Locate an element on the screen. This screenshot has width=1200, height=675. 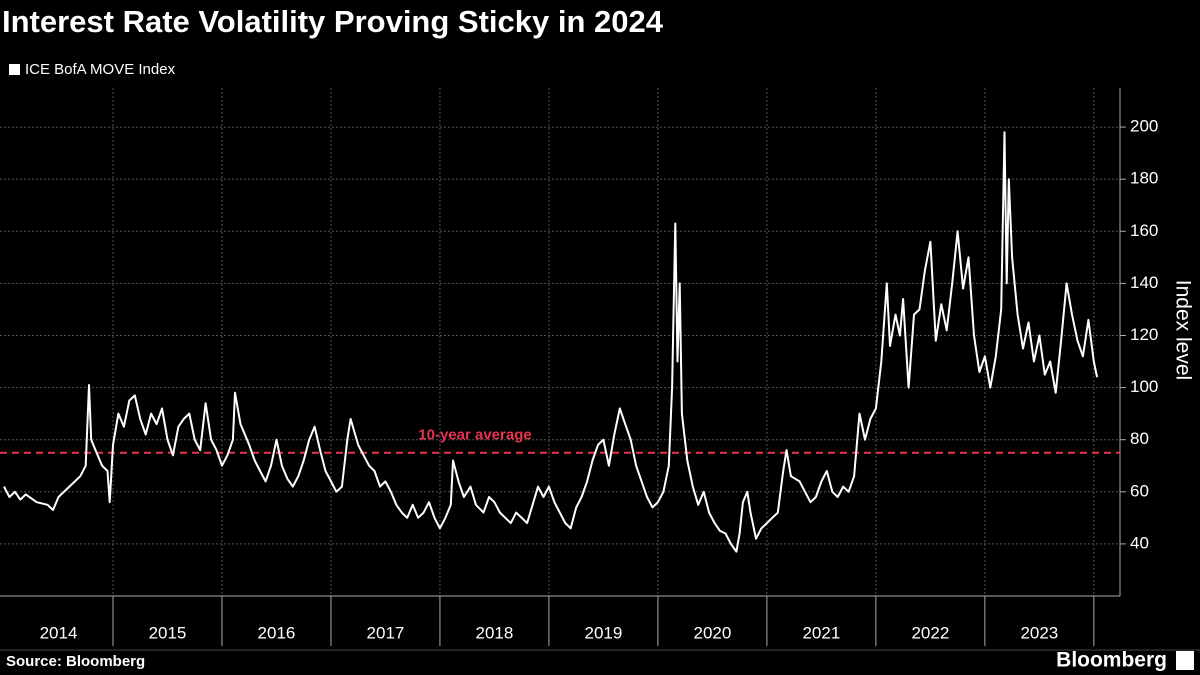
x-tick-label: 2017 is located at coordinates (386, 632).